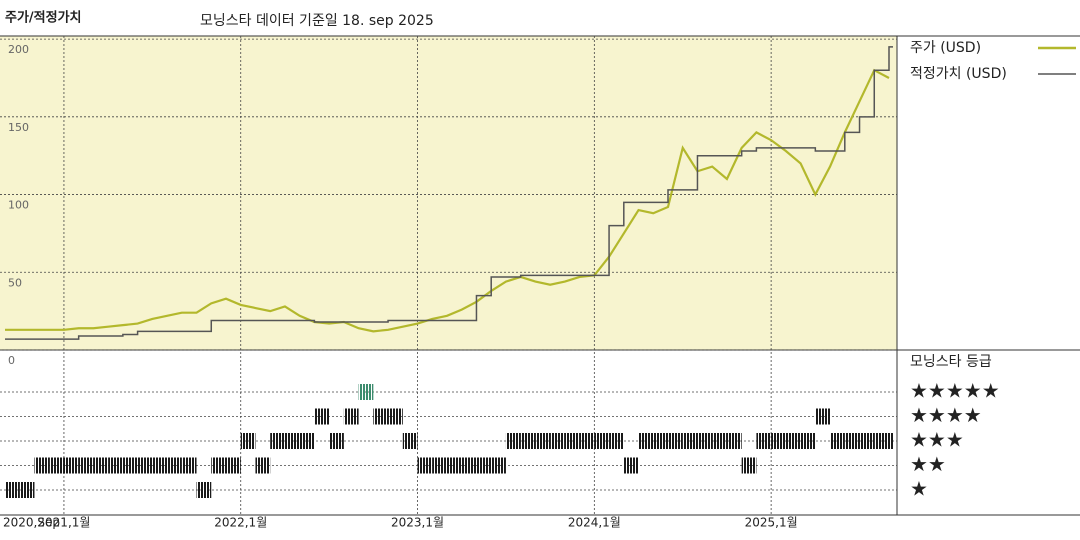 Image resolution: width=1080 pixels, height=540 pixels. Describe the element at coordinates (63, 523) in the screenshot. I see `x-tick-label: 2021,1월` at that location.